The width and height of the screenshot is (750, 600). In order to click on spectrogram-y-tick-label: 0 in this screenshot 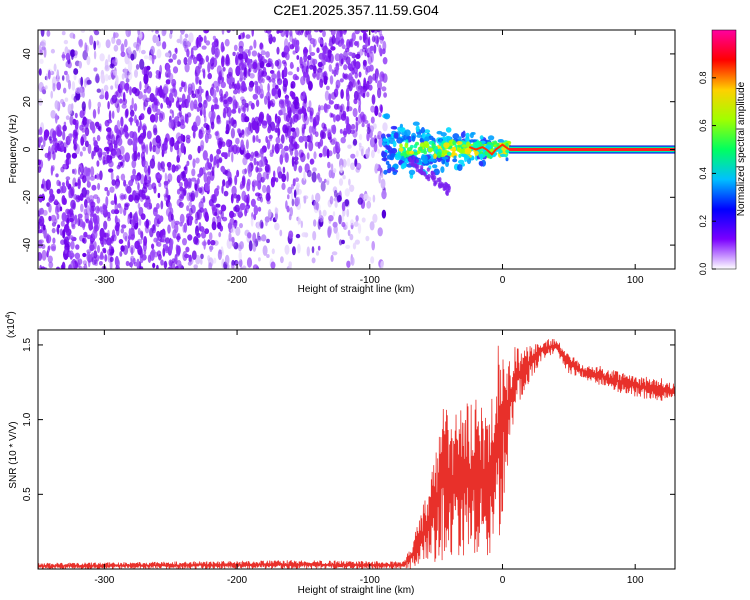, I will do `click(27, 149)`.